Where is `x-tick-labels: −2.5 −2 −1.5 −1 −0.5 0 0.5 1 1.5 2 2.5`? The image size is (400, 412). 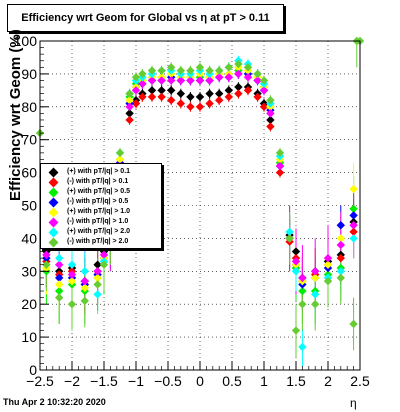
x-tick-labels: −2.5 −2 −1.5 −1 −0.5 0 0.5 1 1.5 2 2.5 is located at coordinates (198, 381).